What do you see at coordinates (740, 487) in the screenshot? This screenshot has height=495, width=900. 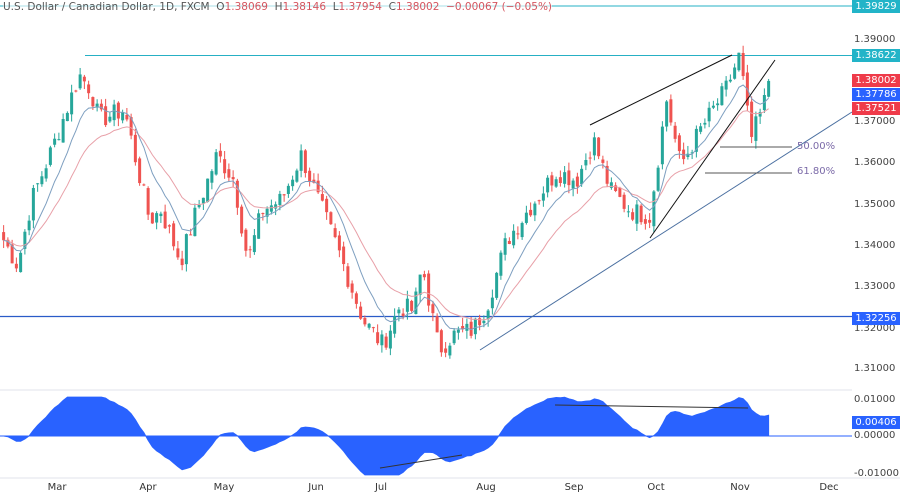 I see `x-tick: Nov` at bounding box center [740, 487].